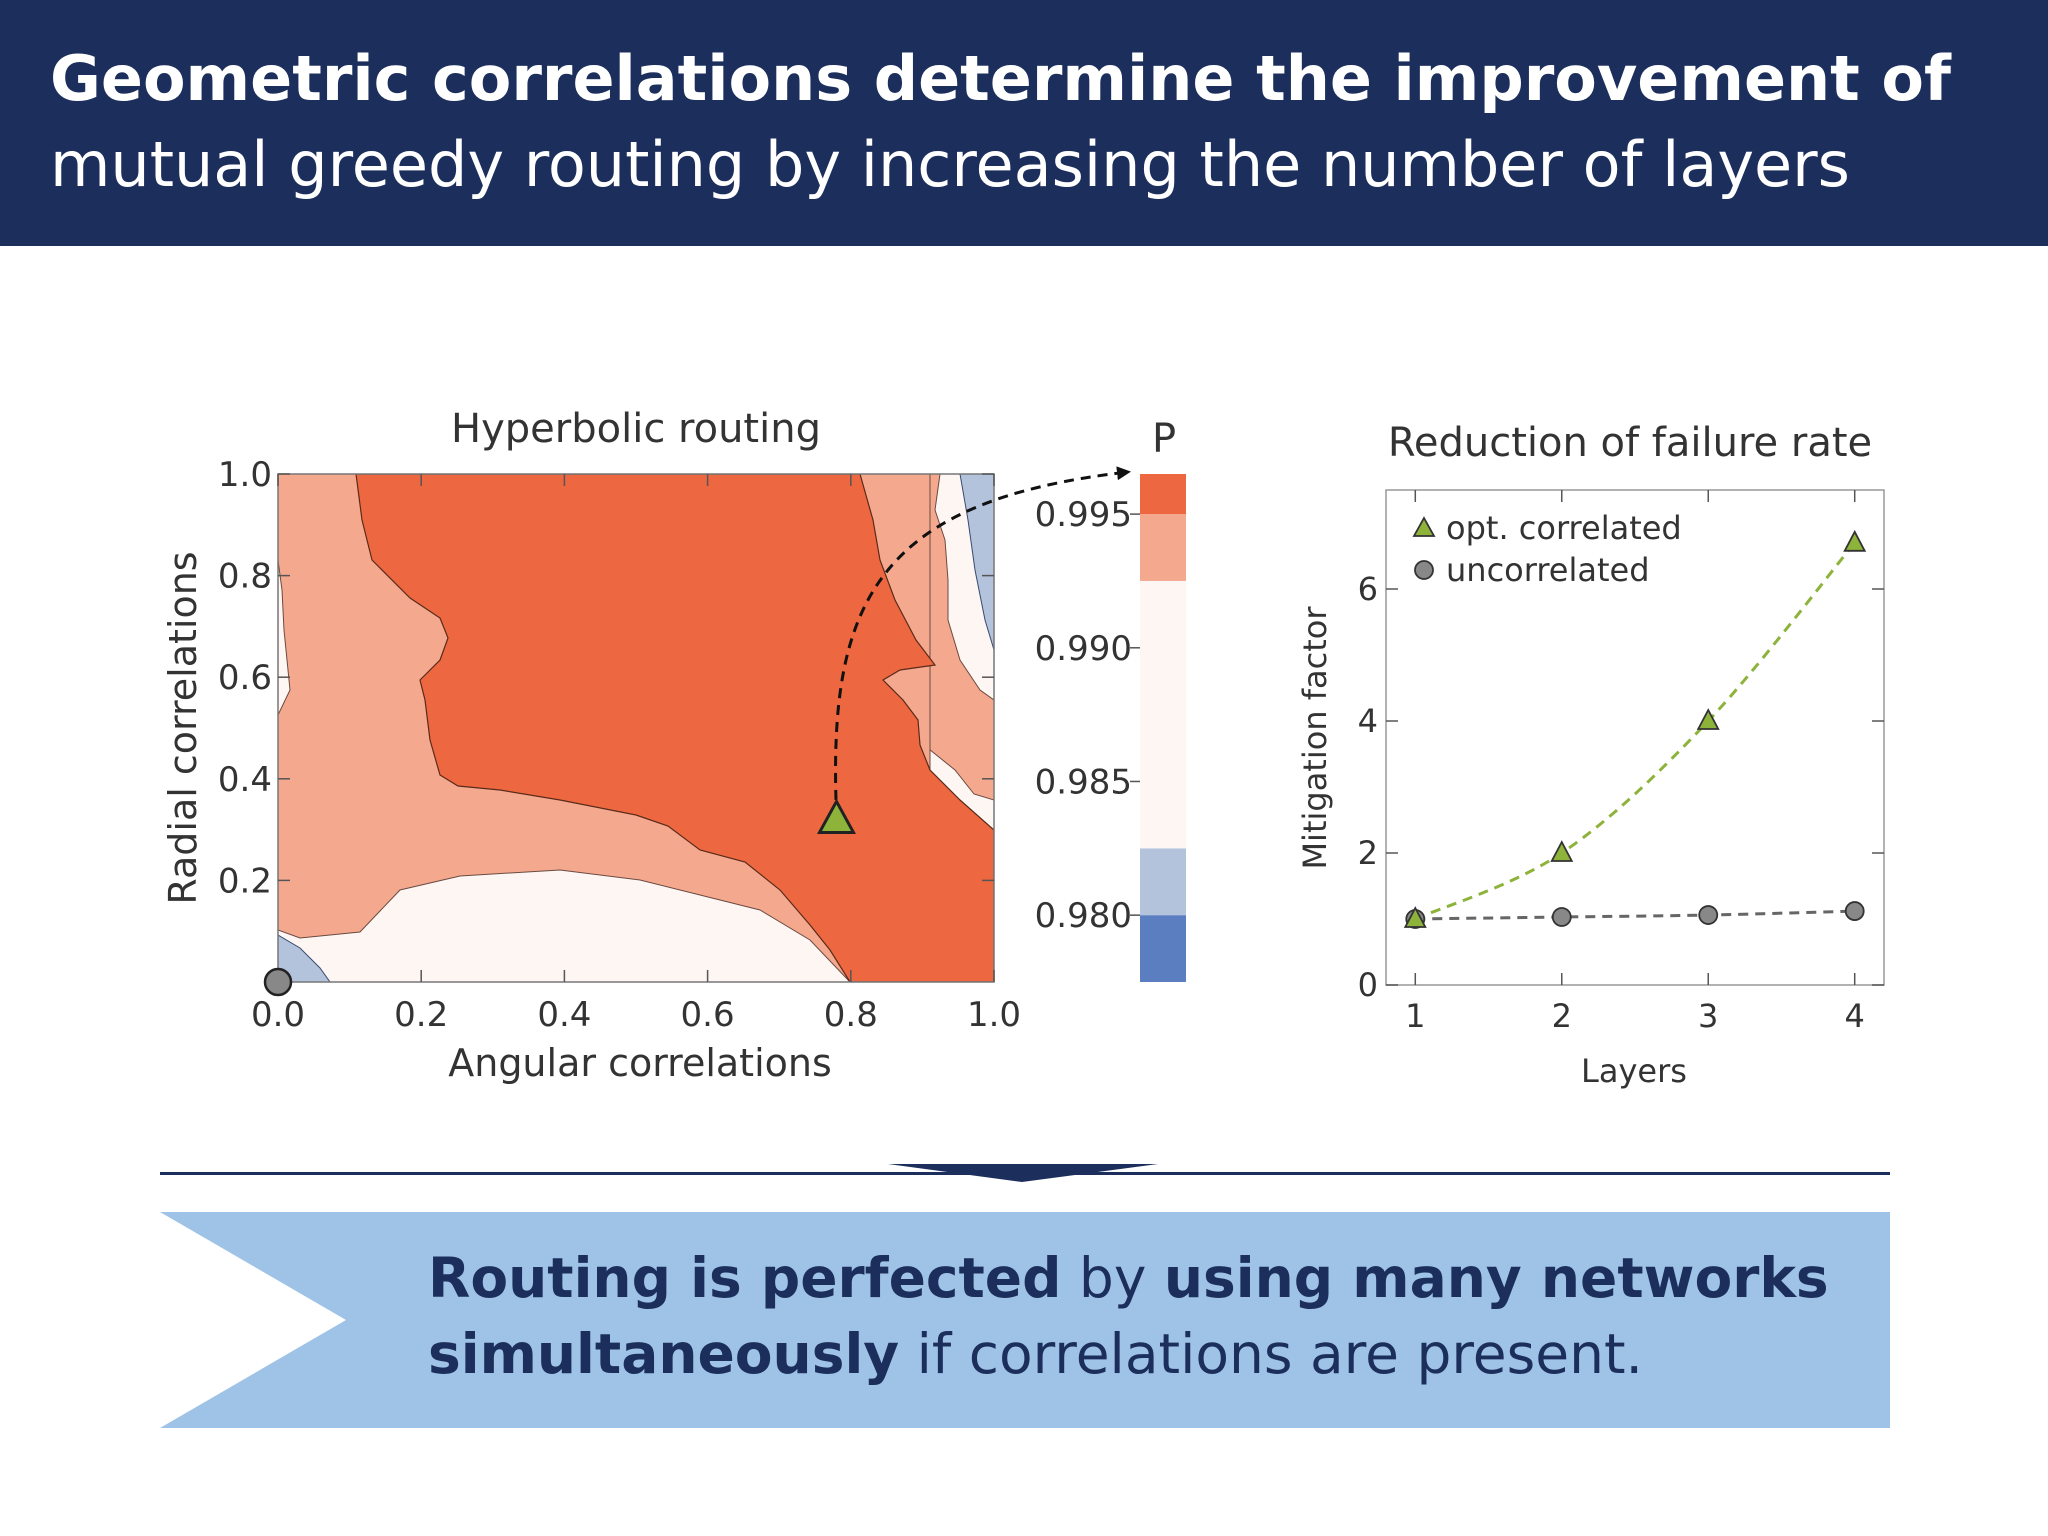 This screenshot has height=1536, width=2048. I want to click on line-chart-y-axis-label: Mitigation factor, so click(1315, 738).